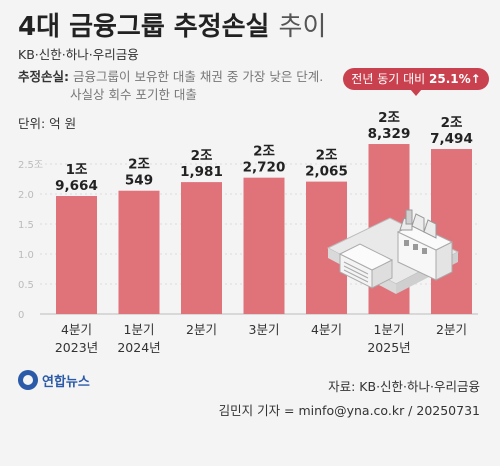 The image size is (500, 466). What do you see at coordinates (26, 255) in the screenshot?
I see `y-tick-label: 1.0` at bounding box center [26, 255].